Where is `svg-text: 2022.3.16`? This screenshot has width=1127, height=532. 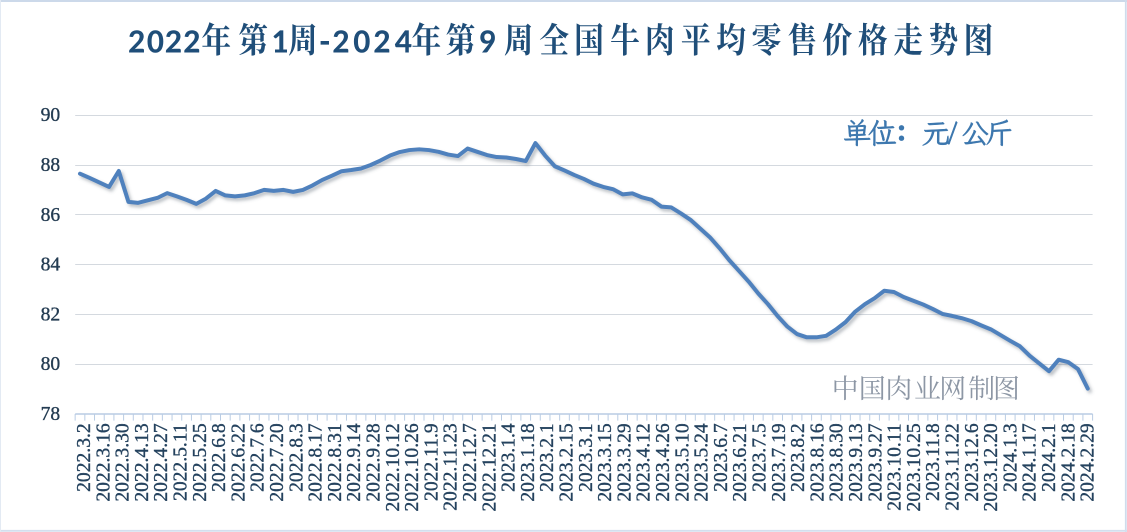 svg-text: 2022.3.16 is located at coordinates (103, 462).